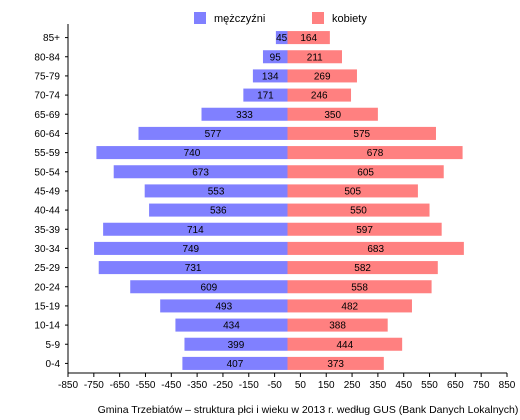 The width and height of the screenshot is (520, 420). I want to click on value-label-men-60-64: 577, so click(213, 134).